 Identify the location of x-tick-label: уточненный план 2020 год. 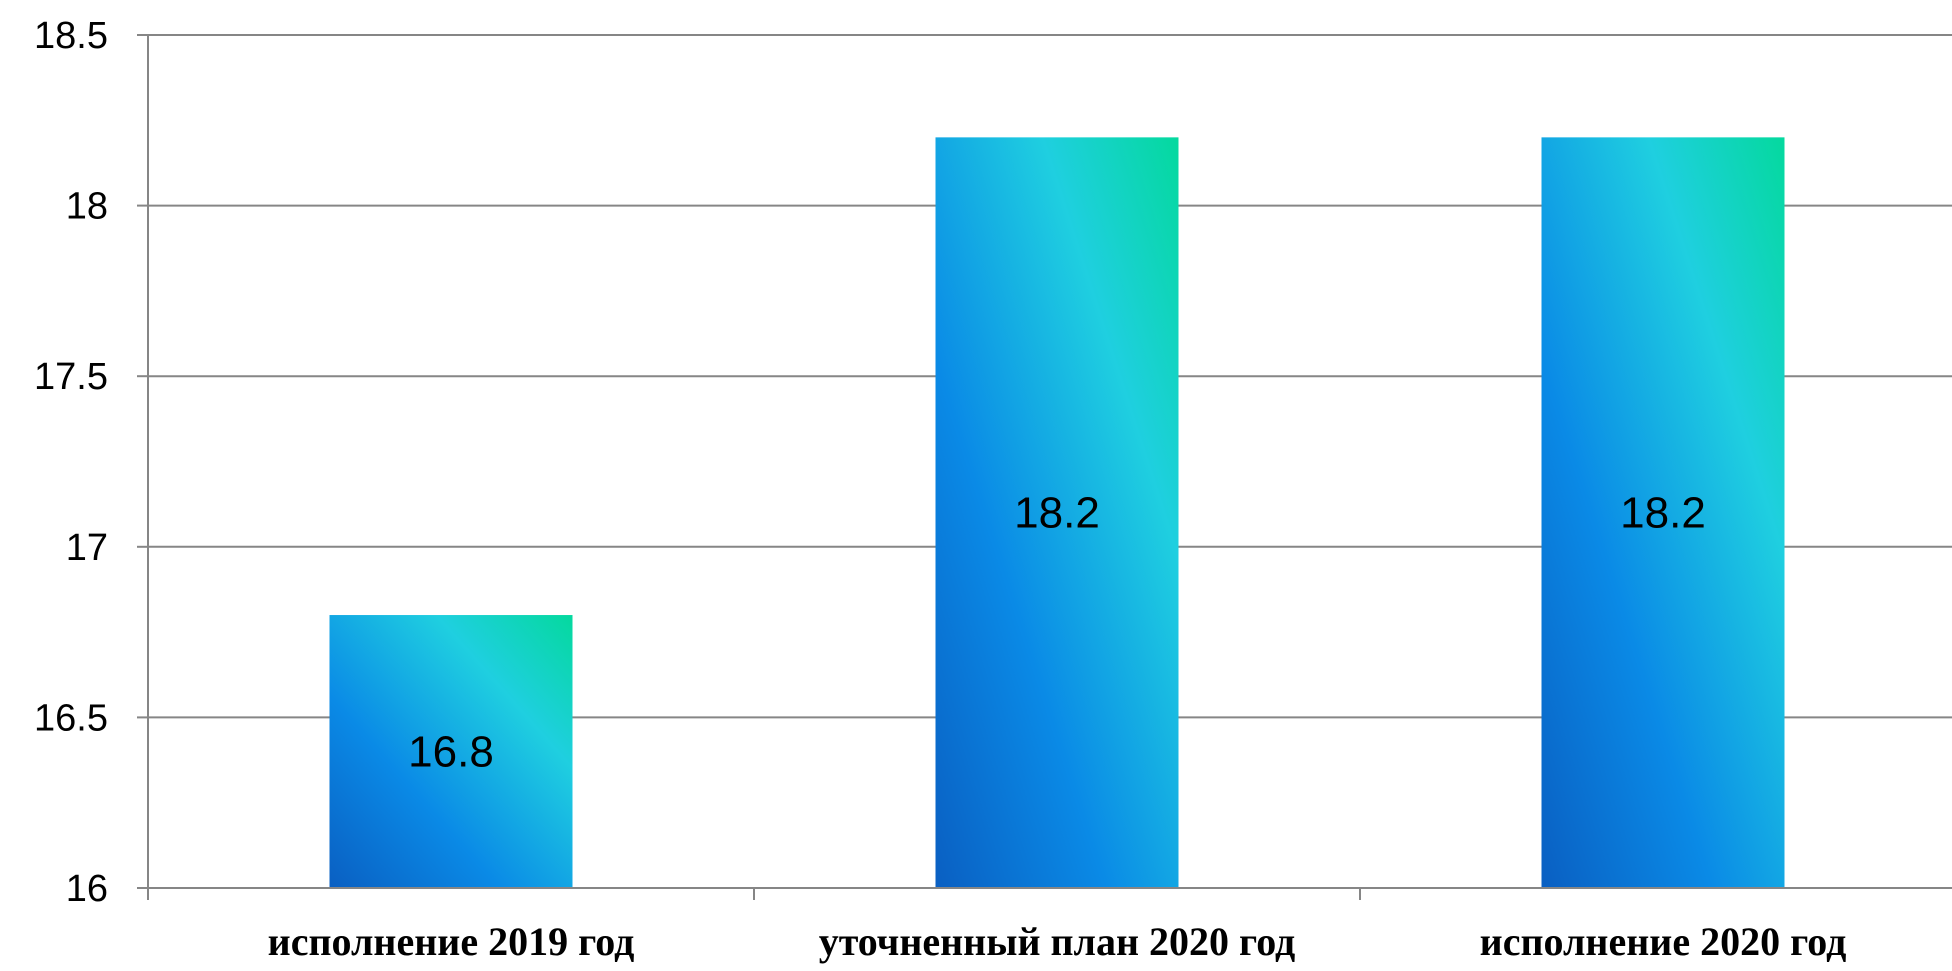
(1057, 941).